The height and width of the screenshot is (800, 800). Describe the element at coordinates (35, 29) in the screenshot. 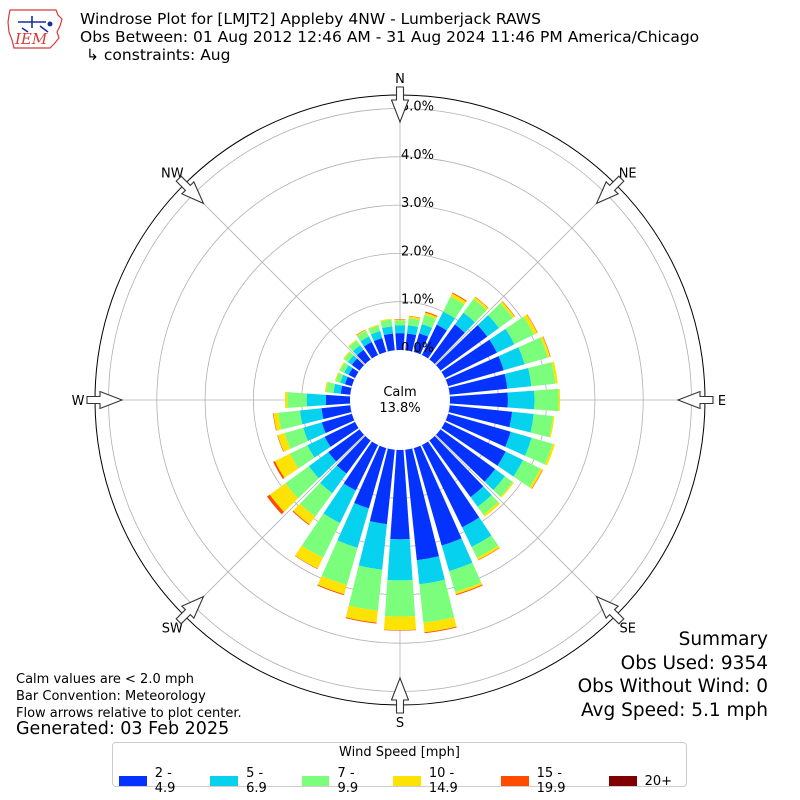

I see `iowa-state-outline-icon` at that location.